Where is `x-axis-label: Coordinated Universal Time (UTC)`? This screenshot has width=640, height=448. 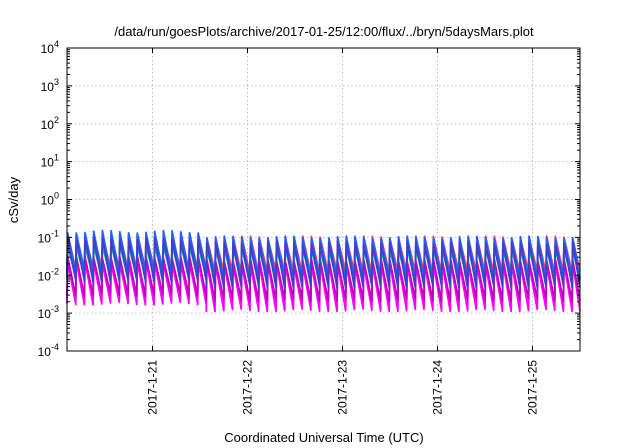 x-axis-label: Coordinated Universal Time (UTC) is located at coordinates (323, 437).